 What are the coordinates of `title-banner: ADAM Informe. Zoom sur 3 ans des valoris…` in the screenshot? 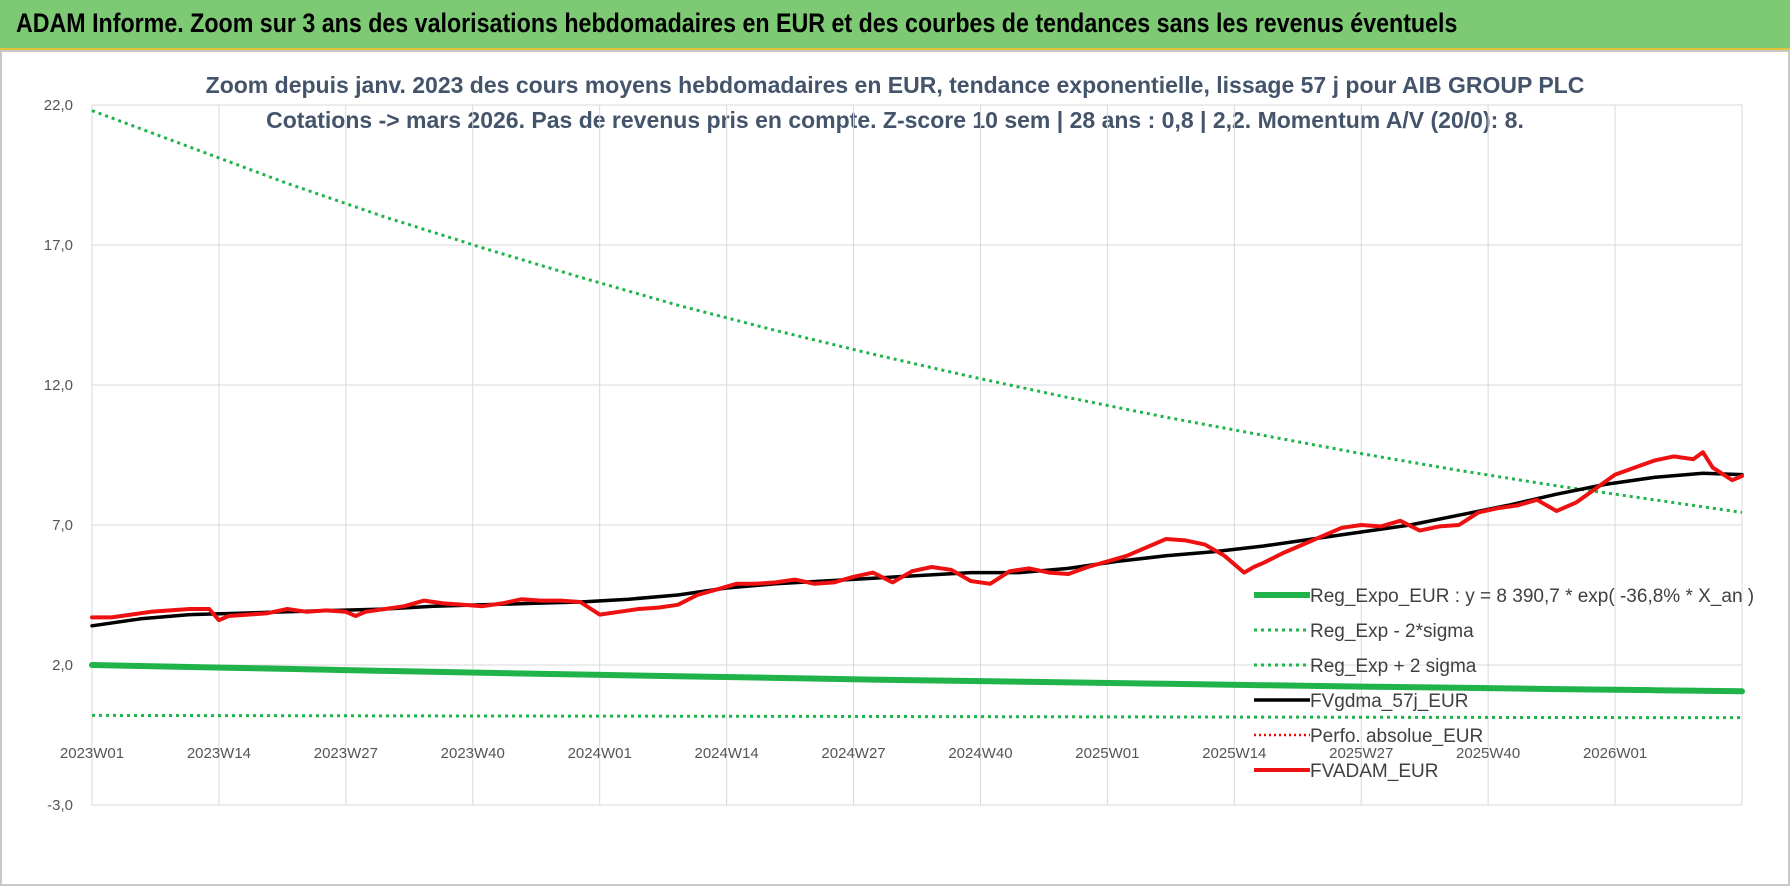 It's located at (895, 25).